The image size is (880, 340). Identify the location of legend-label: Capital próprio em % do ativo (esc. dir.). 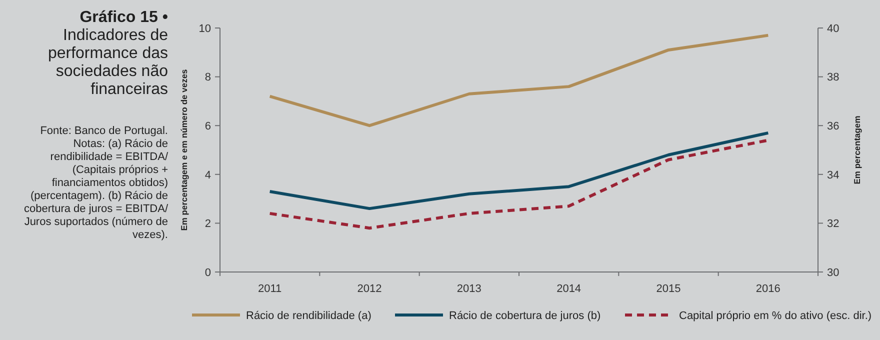
(775, 316).